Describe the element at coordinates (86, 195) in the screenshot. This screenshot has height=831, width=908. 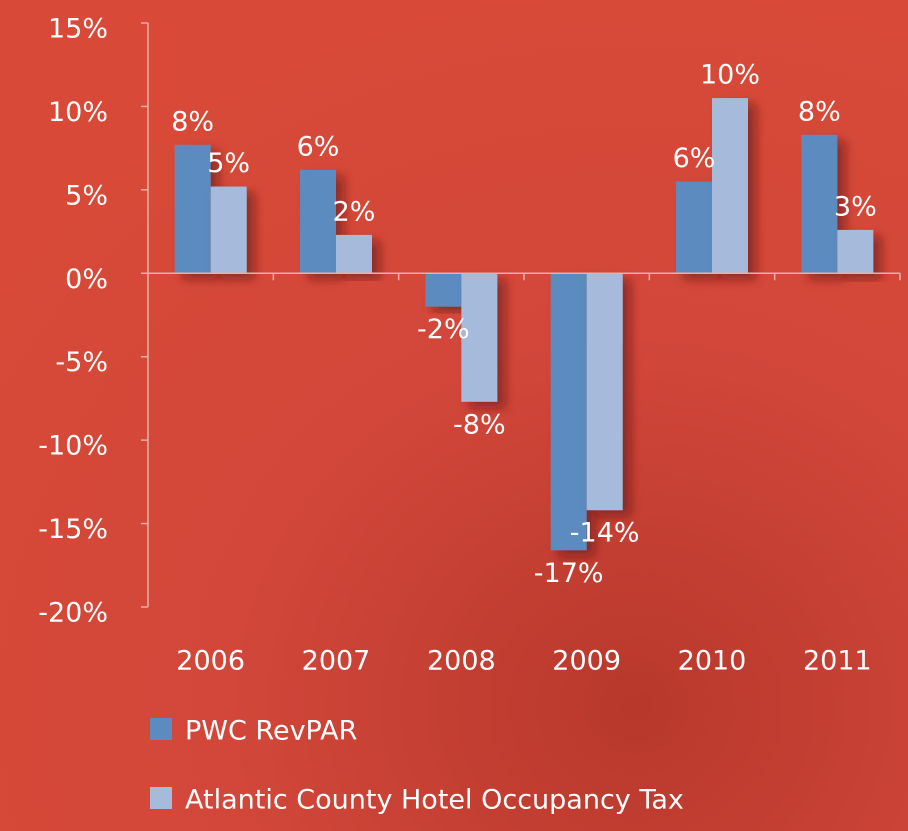
I see `y-tick-label: 5%` at that location.